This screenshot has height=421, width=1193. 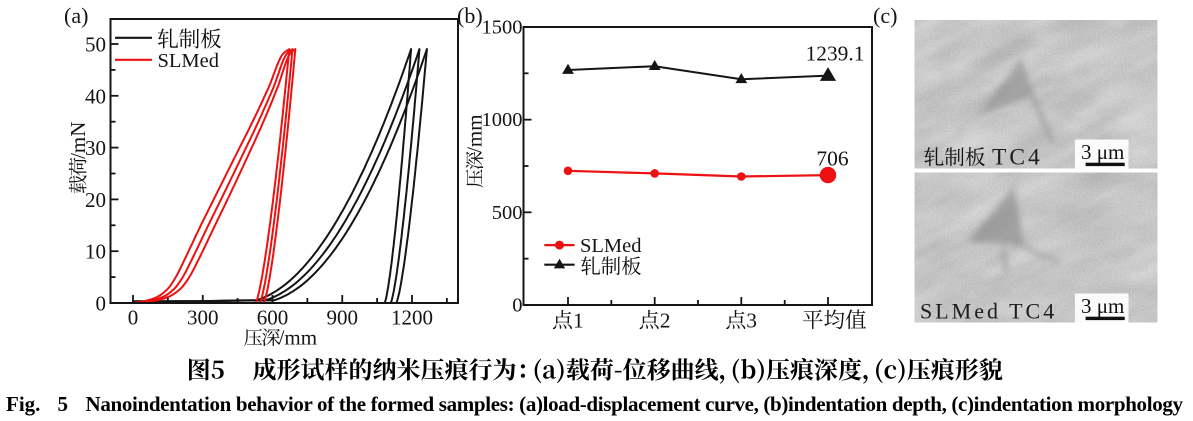 I want to click on svg-text: 10, so click(x=95, y=252).